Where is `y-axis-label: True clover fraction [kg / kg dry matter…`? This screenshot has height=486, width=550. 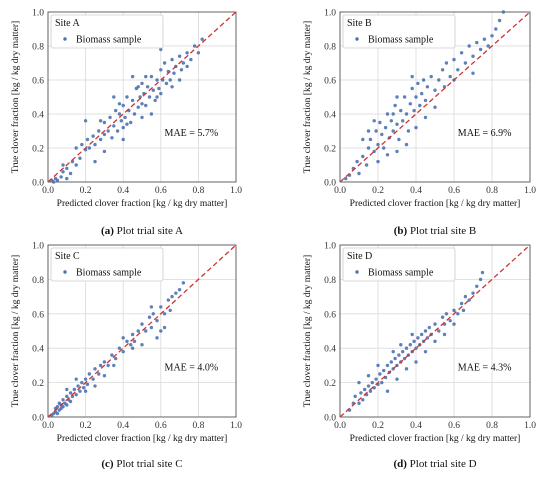 y-axis-label: True clover fraction [kg / kg dry matter… is located at coordinates (307, 331).